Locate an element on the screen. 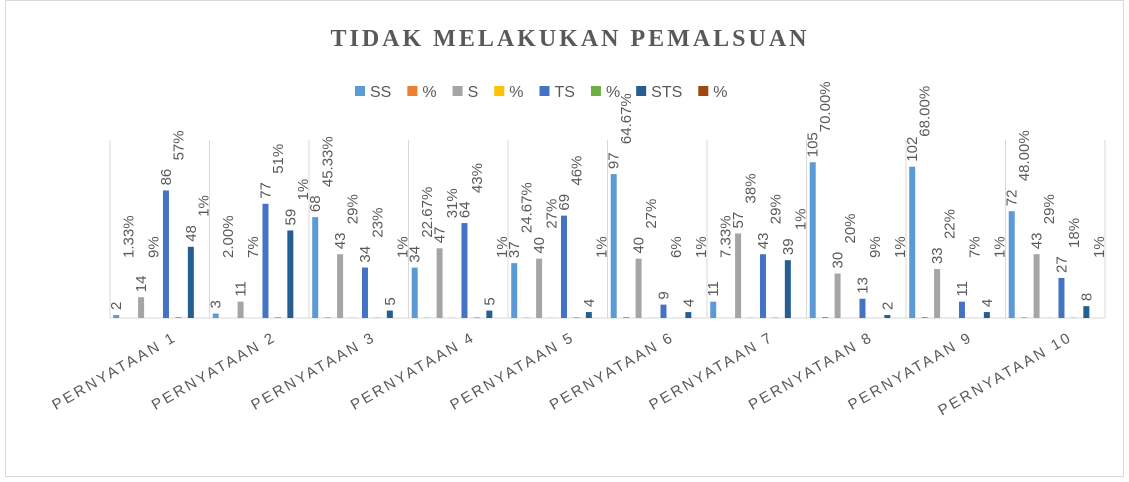 The height and width of the screenshot is (482, 1129). data-label: 43% is located at coordinates (477, 178).